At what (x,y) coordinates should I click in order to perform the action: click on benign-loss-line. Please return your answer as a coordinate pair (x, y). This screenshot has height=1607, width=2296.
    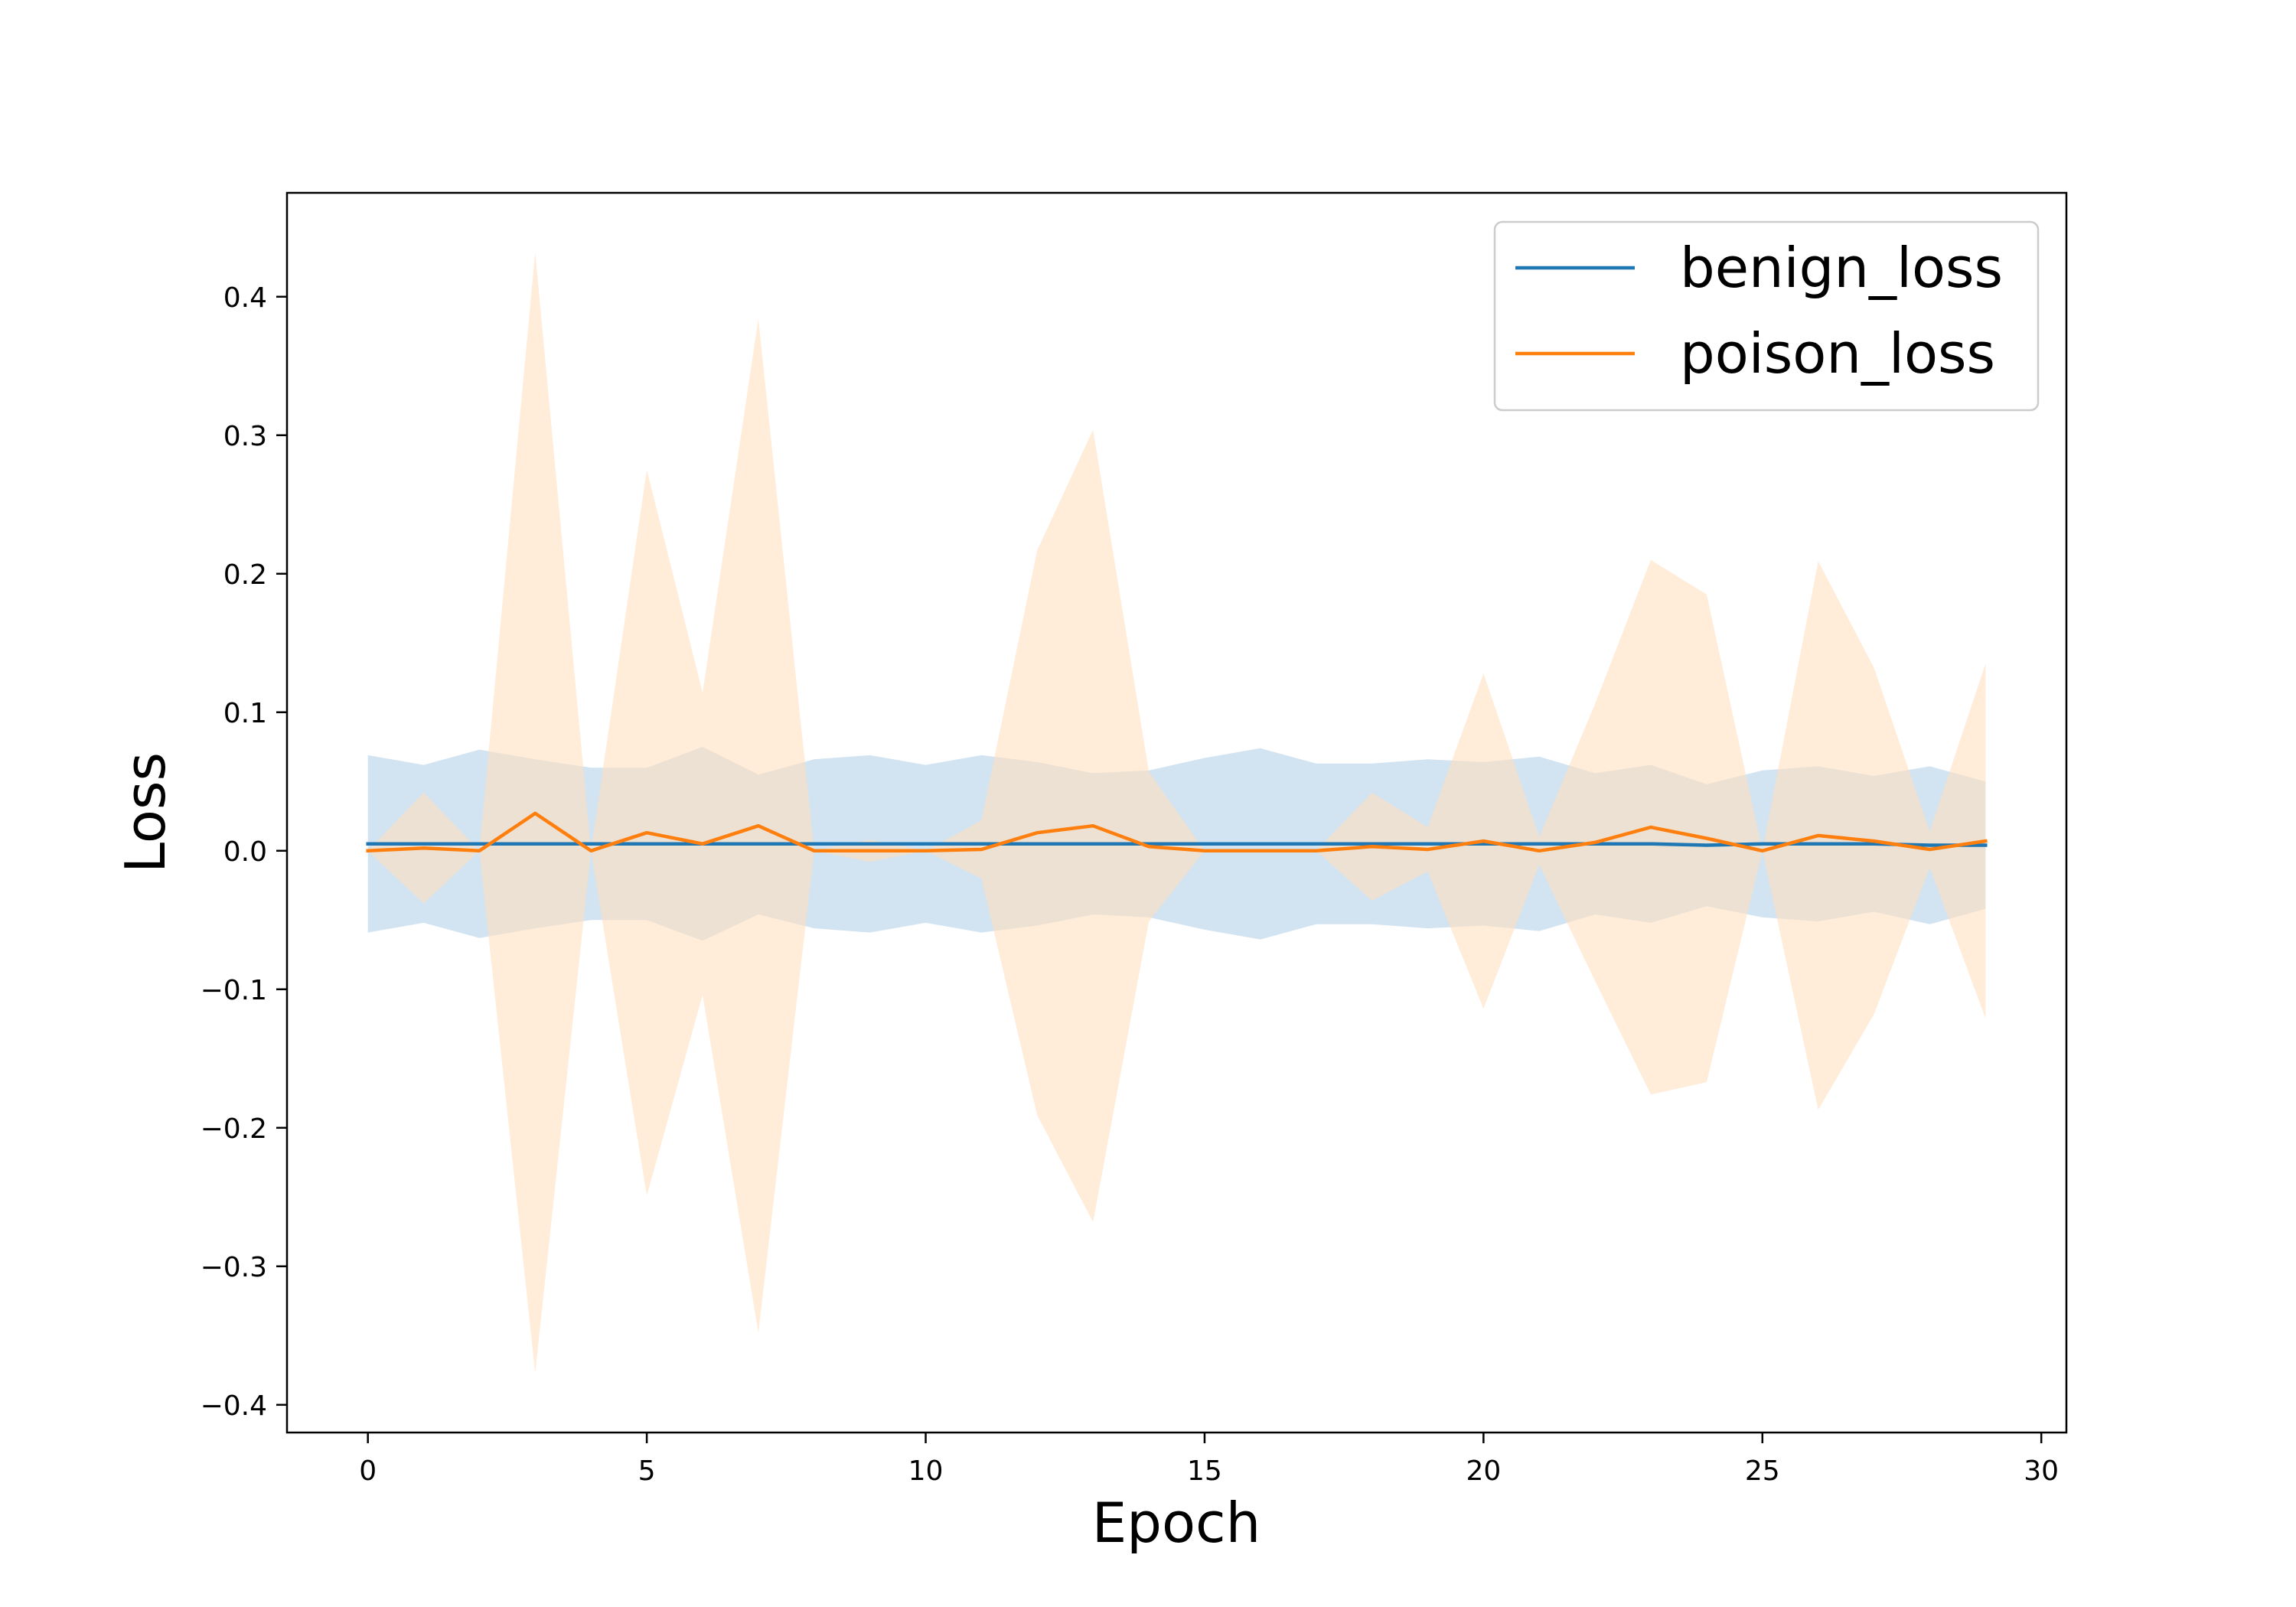
    Looking at the image, I should click on (1177, 844).